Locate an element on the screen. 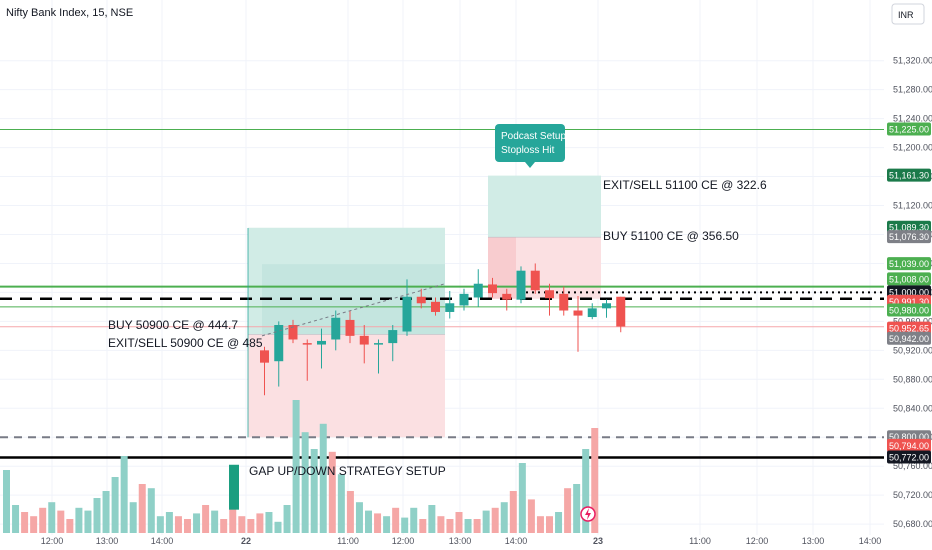 The width and height of the screenshot is (932, 550). annotation-exit-51100: EXIT/SELL 51100 CE @ 322.6 is located at coordinates (685, 185).